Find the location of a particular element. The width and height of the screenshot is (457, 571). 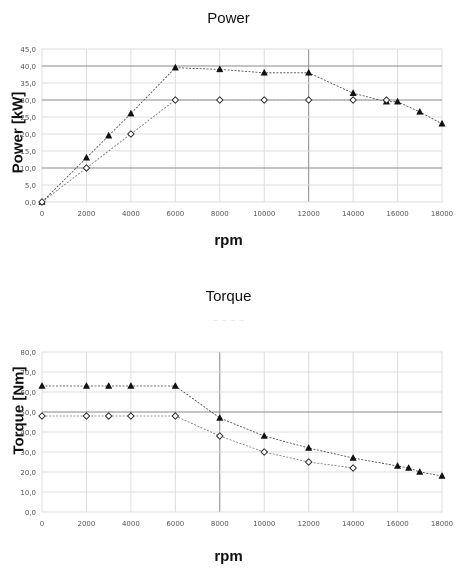

power-y-tick-label: 40,0 is located at coordinates (28, 67).